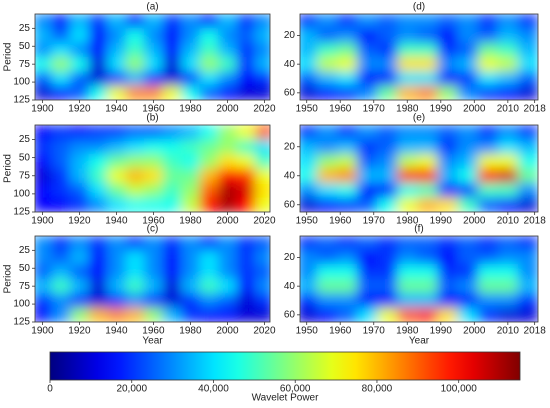 The width and height of the screenshot is (550, 408). Describe the element at coordinates (50, 389) in the screenshot. I see `colorbar-tick-label: 0` at that location.